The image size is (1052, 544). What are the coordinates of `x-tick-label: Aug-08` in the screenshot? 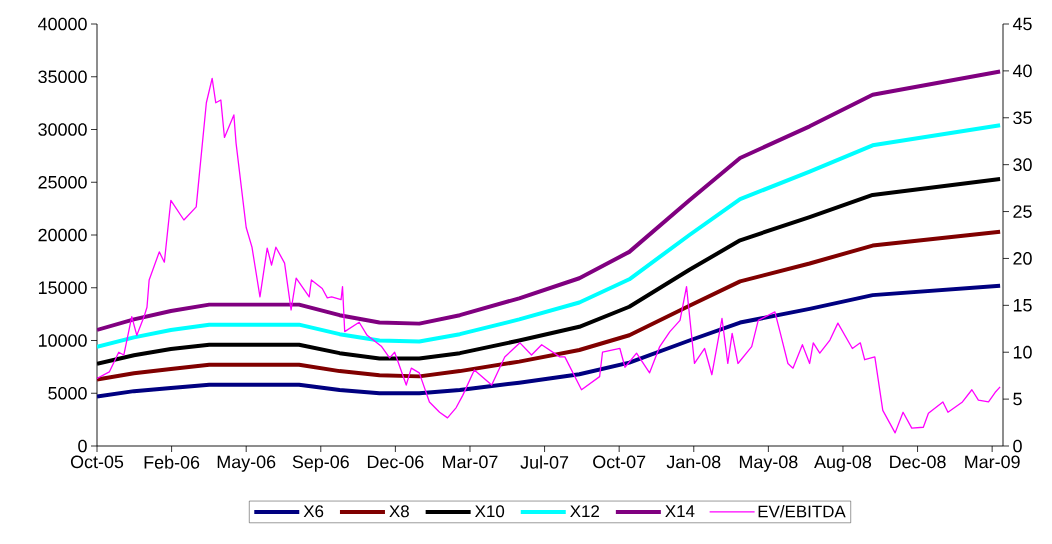 It's located at (843, 463).